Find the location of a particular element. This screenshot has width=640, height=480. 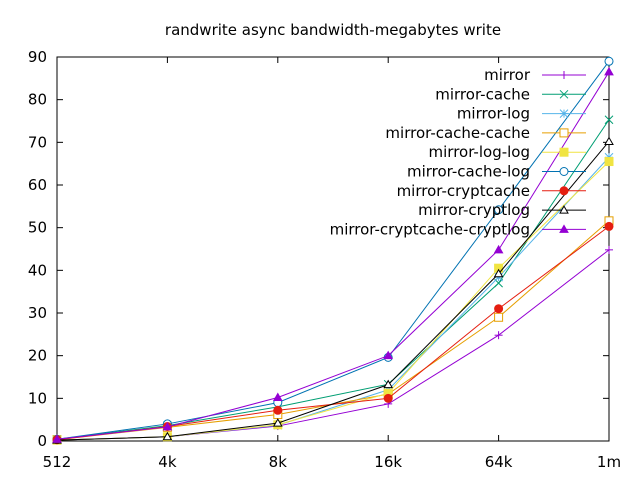

x-tick-label: 512 is located at coordinates (57, 462).